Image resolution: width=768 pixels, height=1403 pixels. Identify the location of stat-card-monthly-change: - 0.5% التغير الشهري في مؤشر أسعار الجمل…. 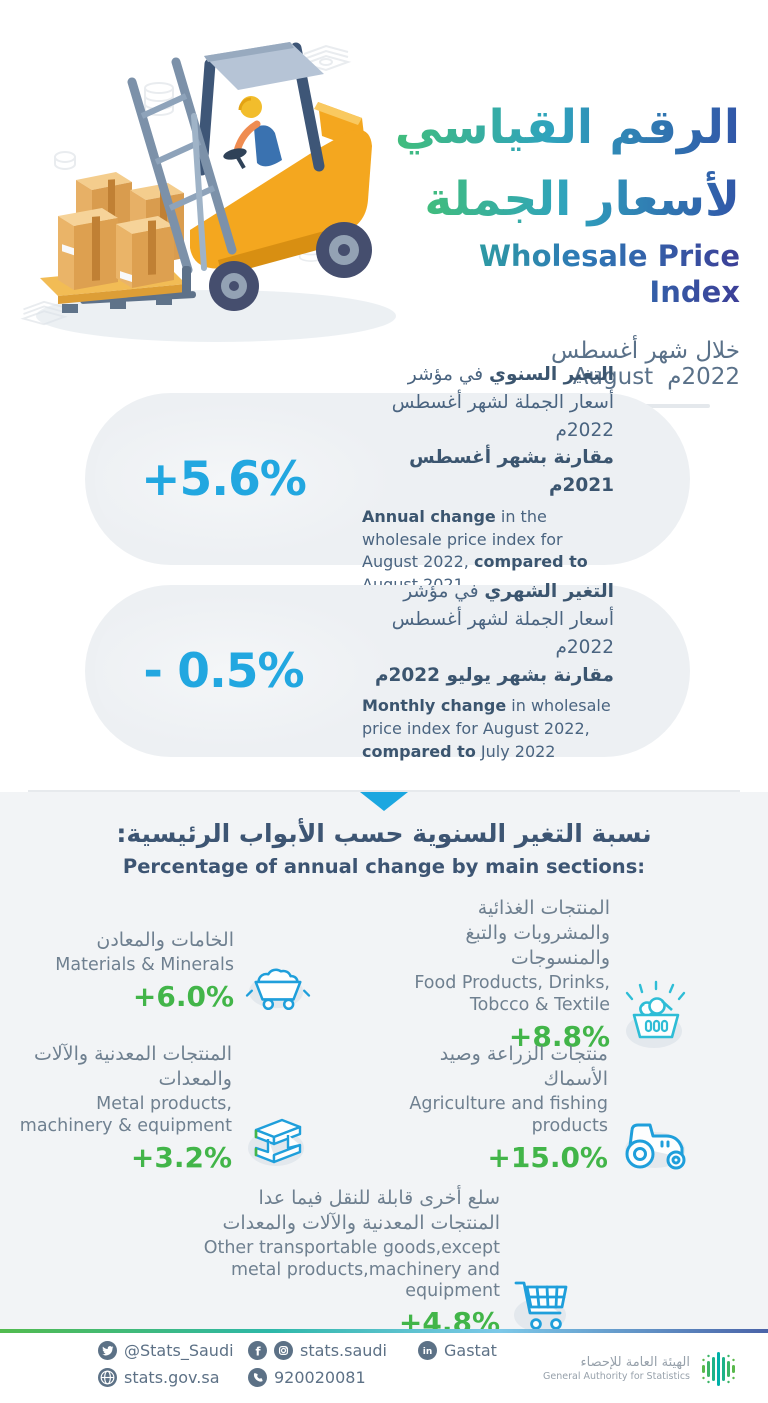
(387, 671).